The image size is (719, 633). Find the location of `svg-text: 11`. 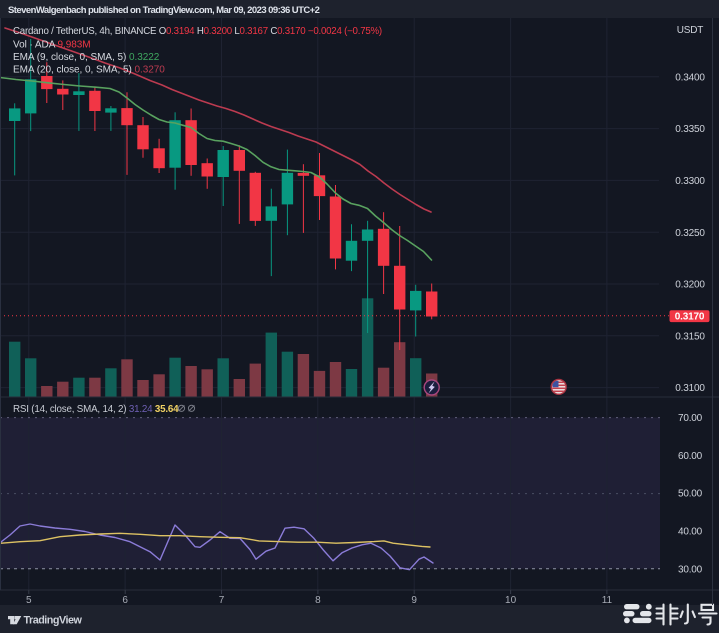

svg-text: 11 is located at coordinates (607, 600).